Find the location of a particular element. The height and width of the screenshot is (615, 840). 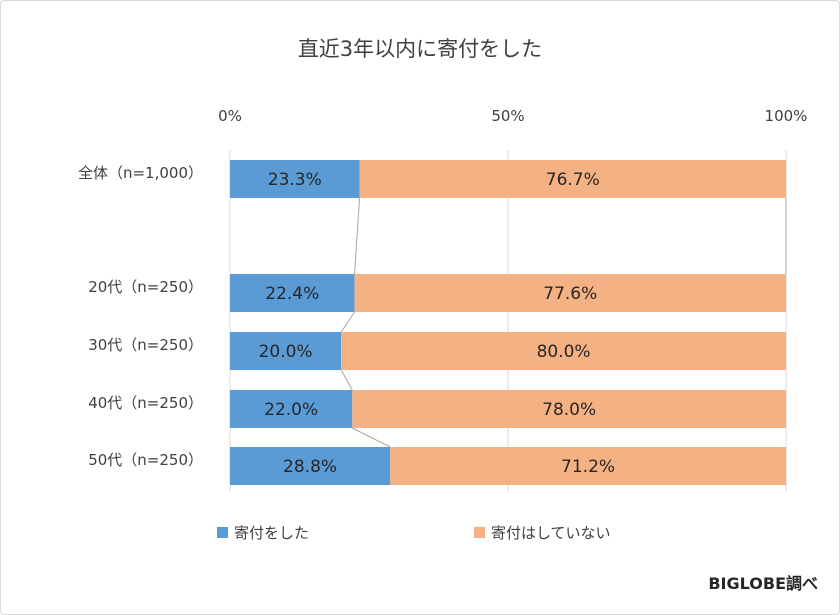

data-label: 28.8% is located at coordinates (310, 467).